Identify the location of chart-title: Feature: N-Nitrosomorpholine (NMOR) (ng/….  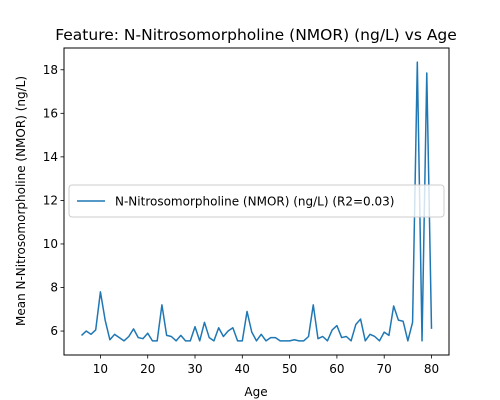
(256, 35).